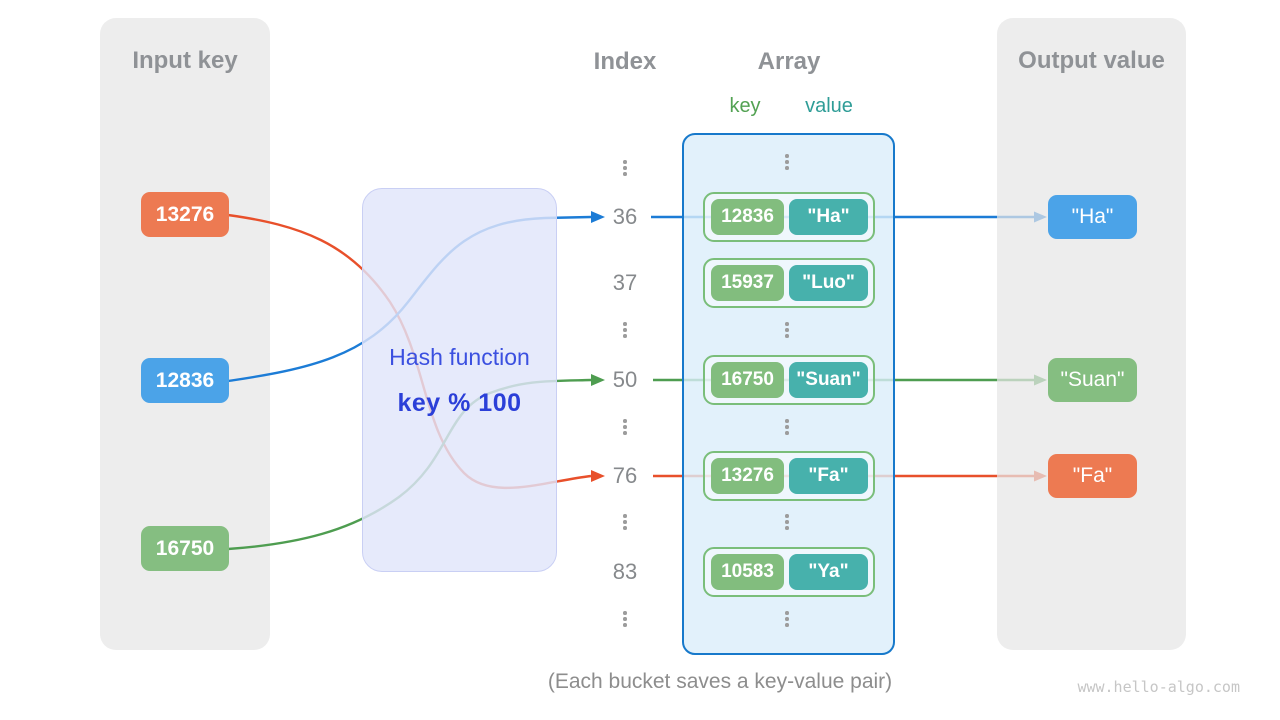 The width and height of the screenshot is (1280, 720). I want to click on array-column-title: Array, so click(789, 61).